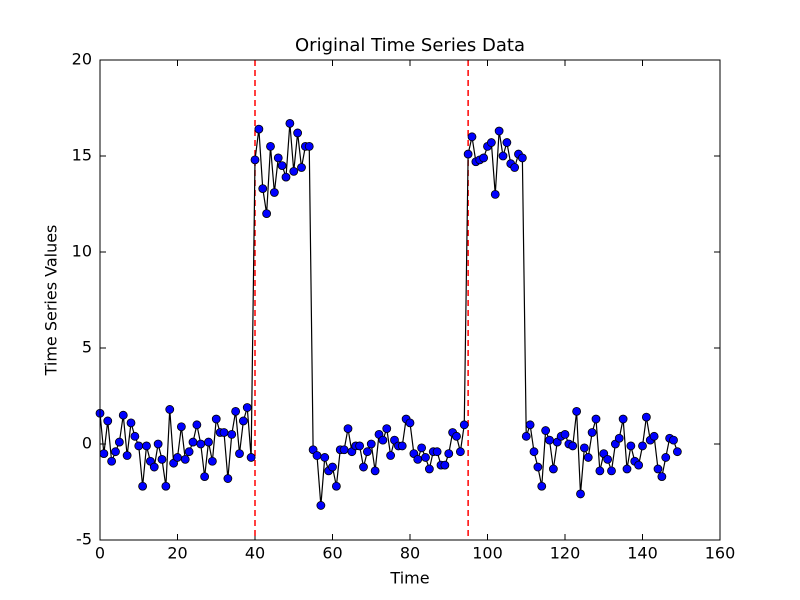 The height and width of the screenshot is (600, 800). Describe the element at coordinates (82, 155) in the screenshot. I see `y-tick-label: 15` at that location.